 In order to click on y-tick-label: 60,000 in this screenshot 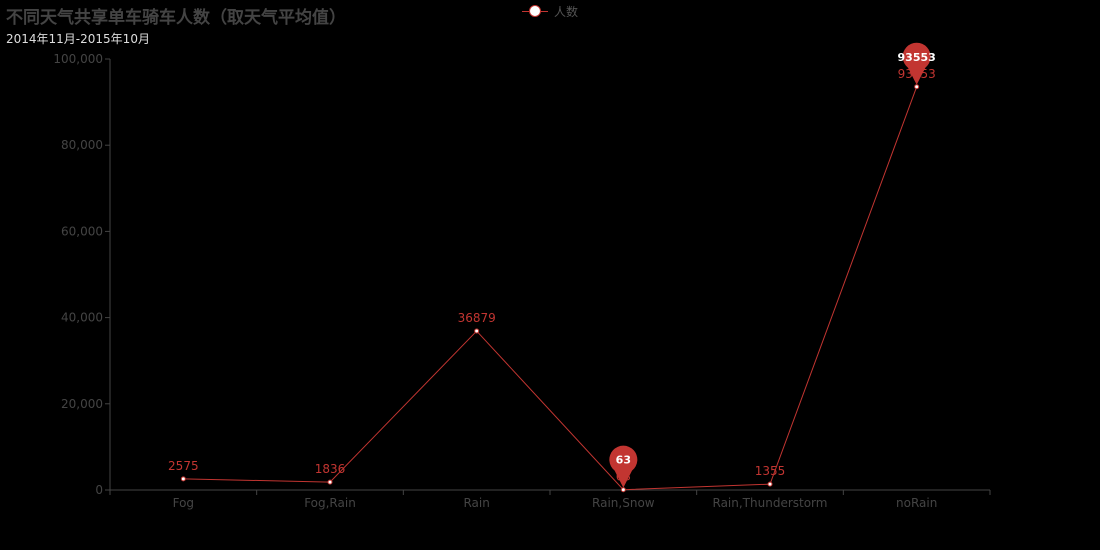, I will do `click(82, 231)`.